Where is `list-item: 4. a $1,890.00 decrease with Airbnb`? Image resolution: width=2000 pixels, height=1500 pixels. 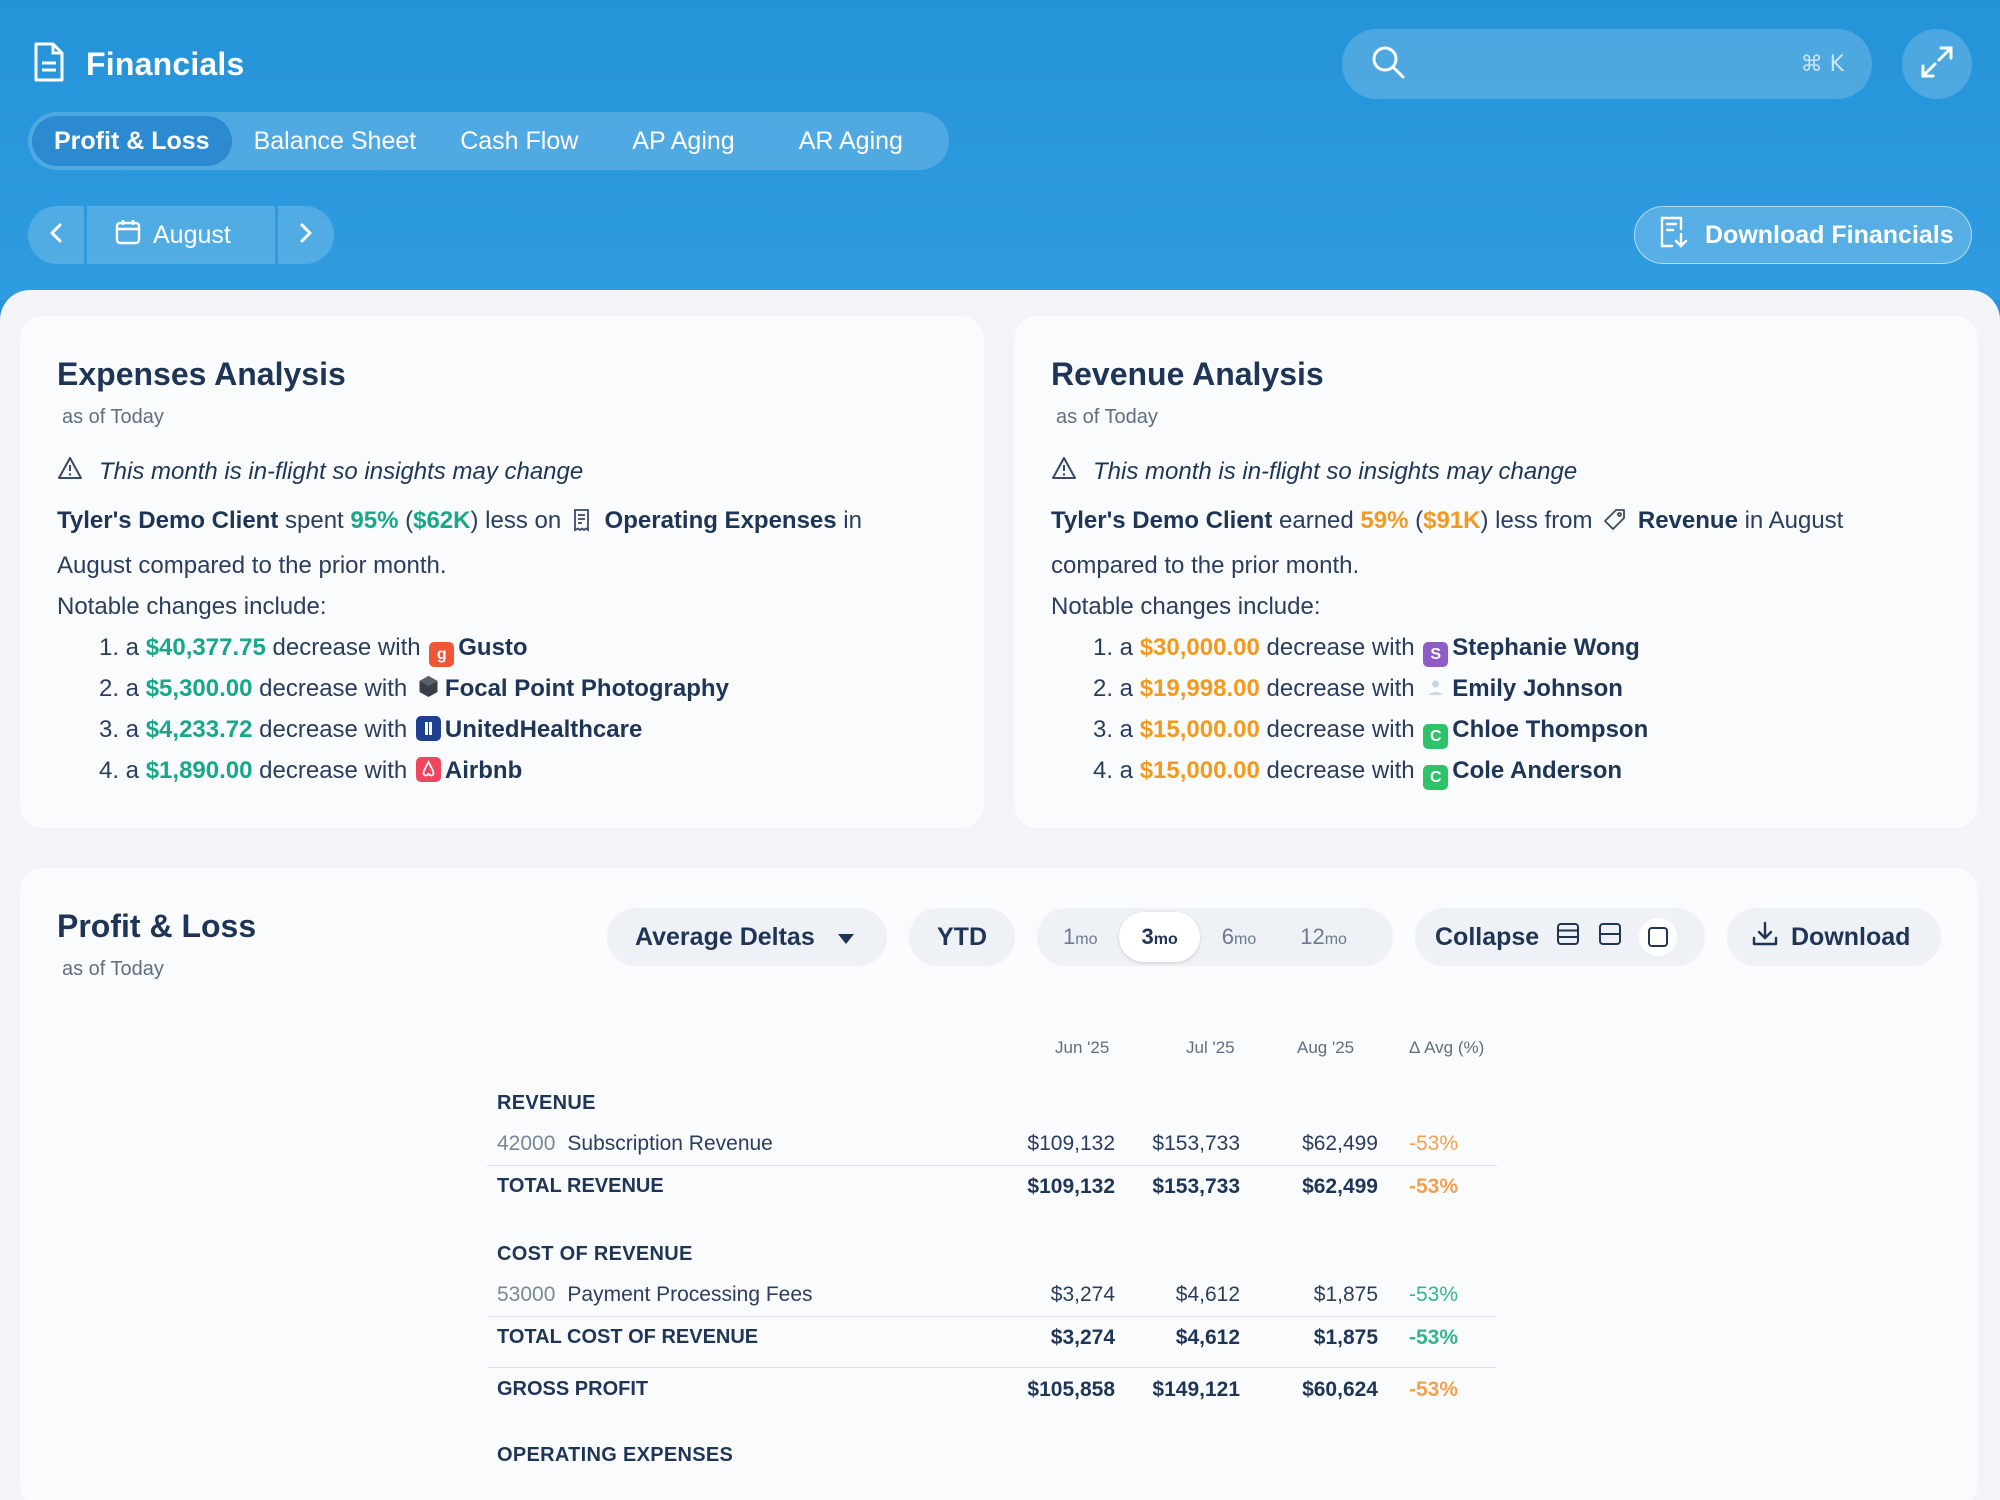
list-item: 4. a $1,890.00 decrease with Airbnb is located at coordinates (518, 770).